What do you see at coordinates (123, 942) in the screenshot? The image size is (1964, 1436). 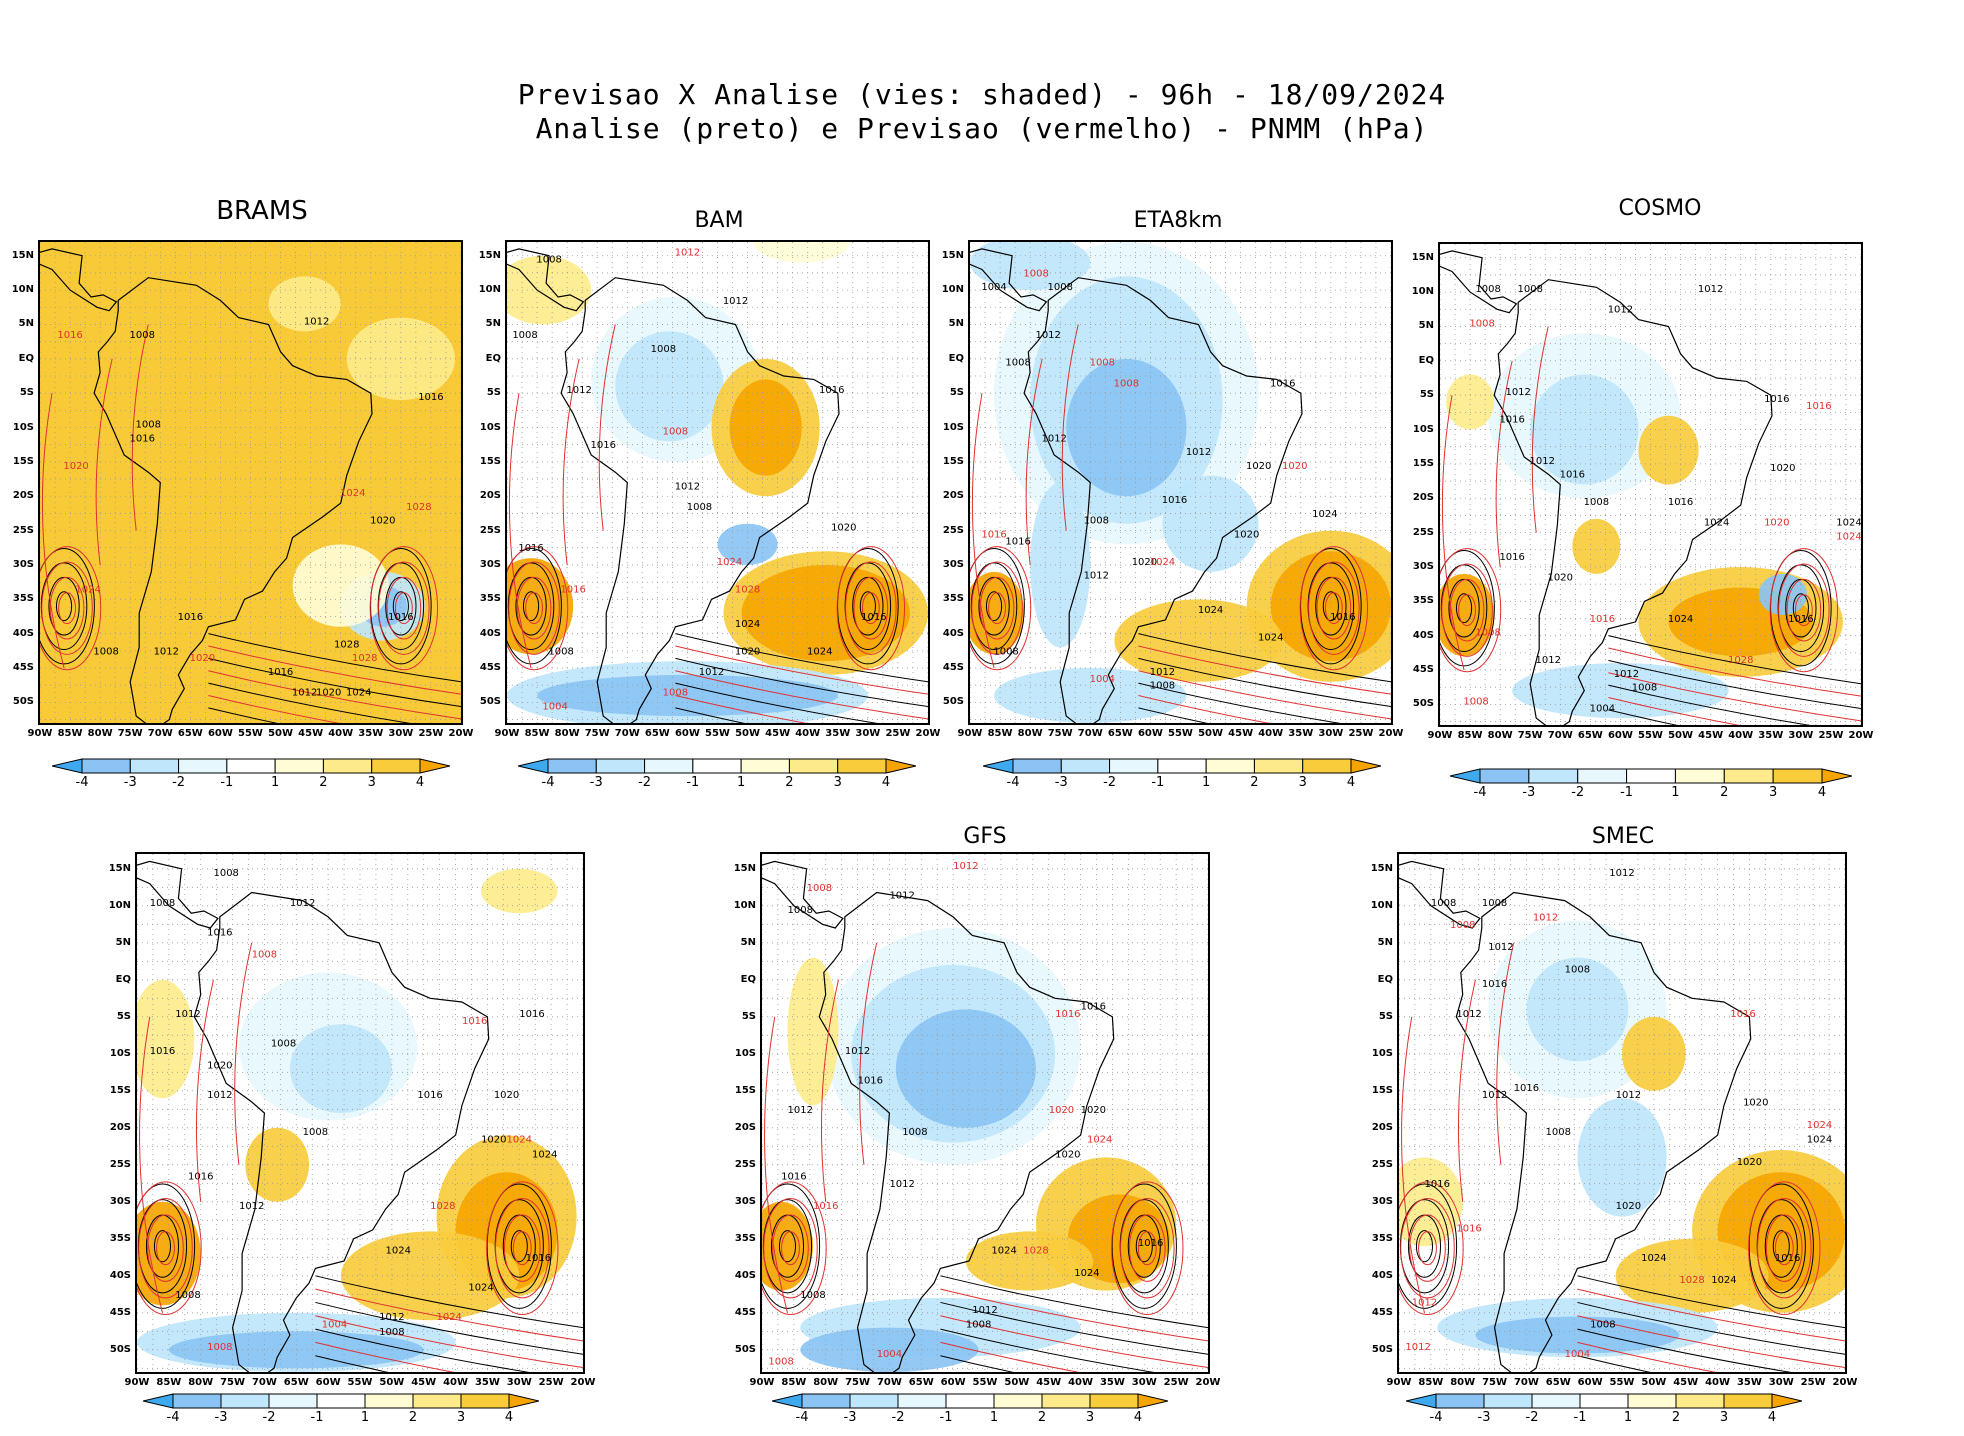 I see `latitude-tick-label: 5N` at bounding box center [123, 942].